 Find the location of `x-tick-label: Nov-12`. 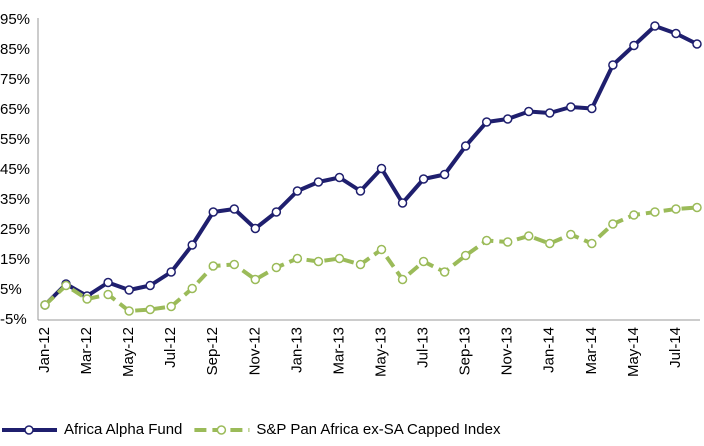

x-tick-label: Nov-12 is located at coordinates (254, 351).